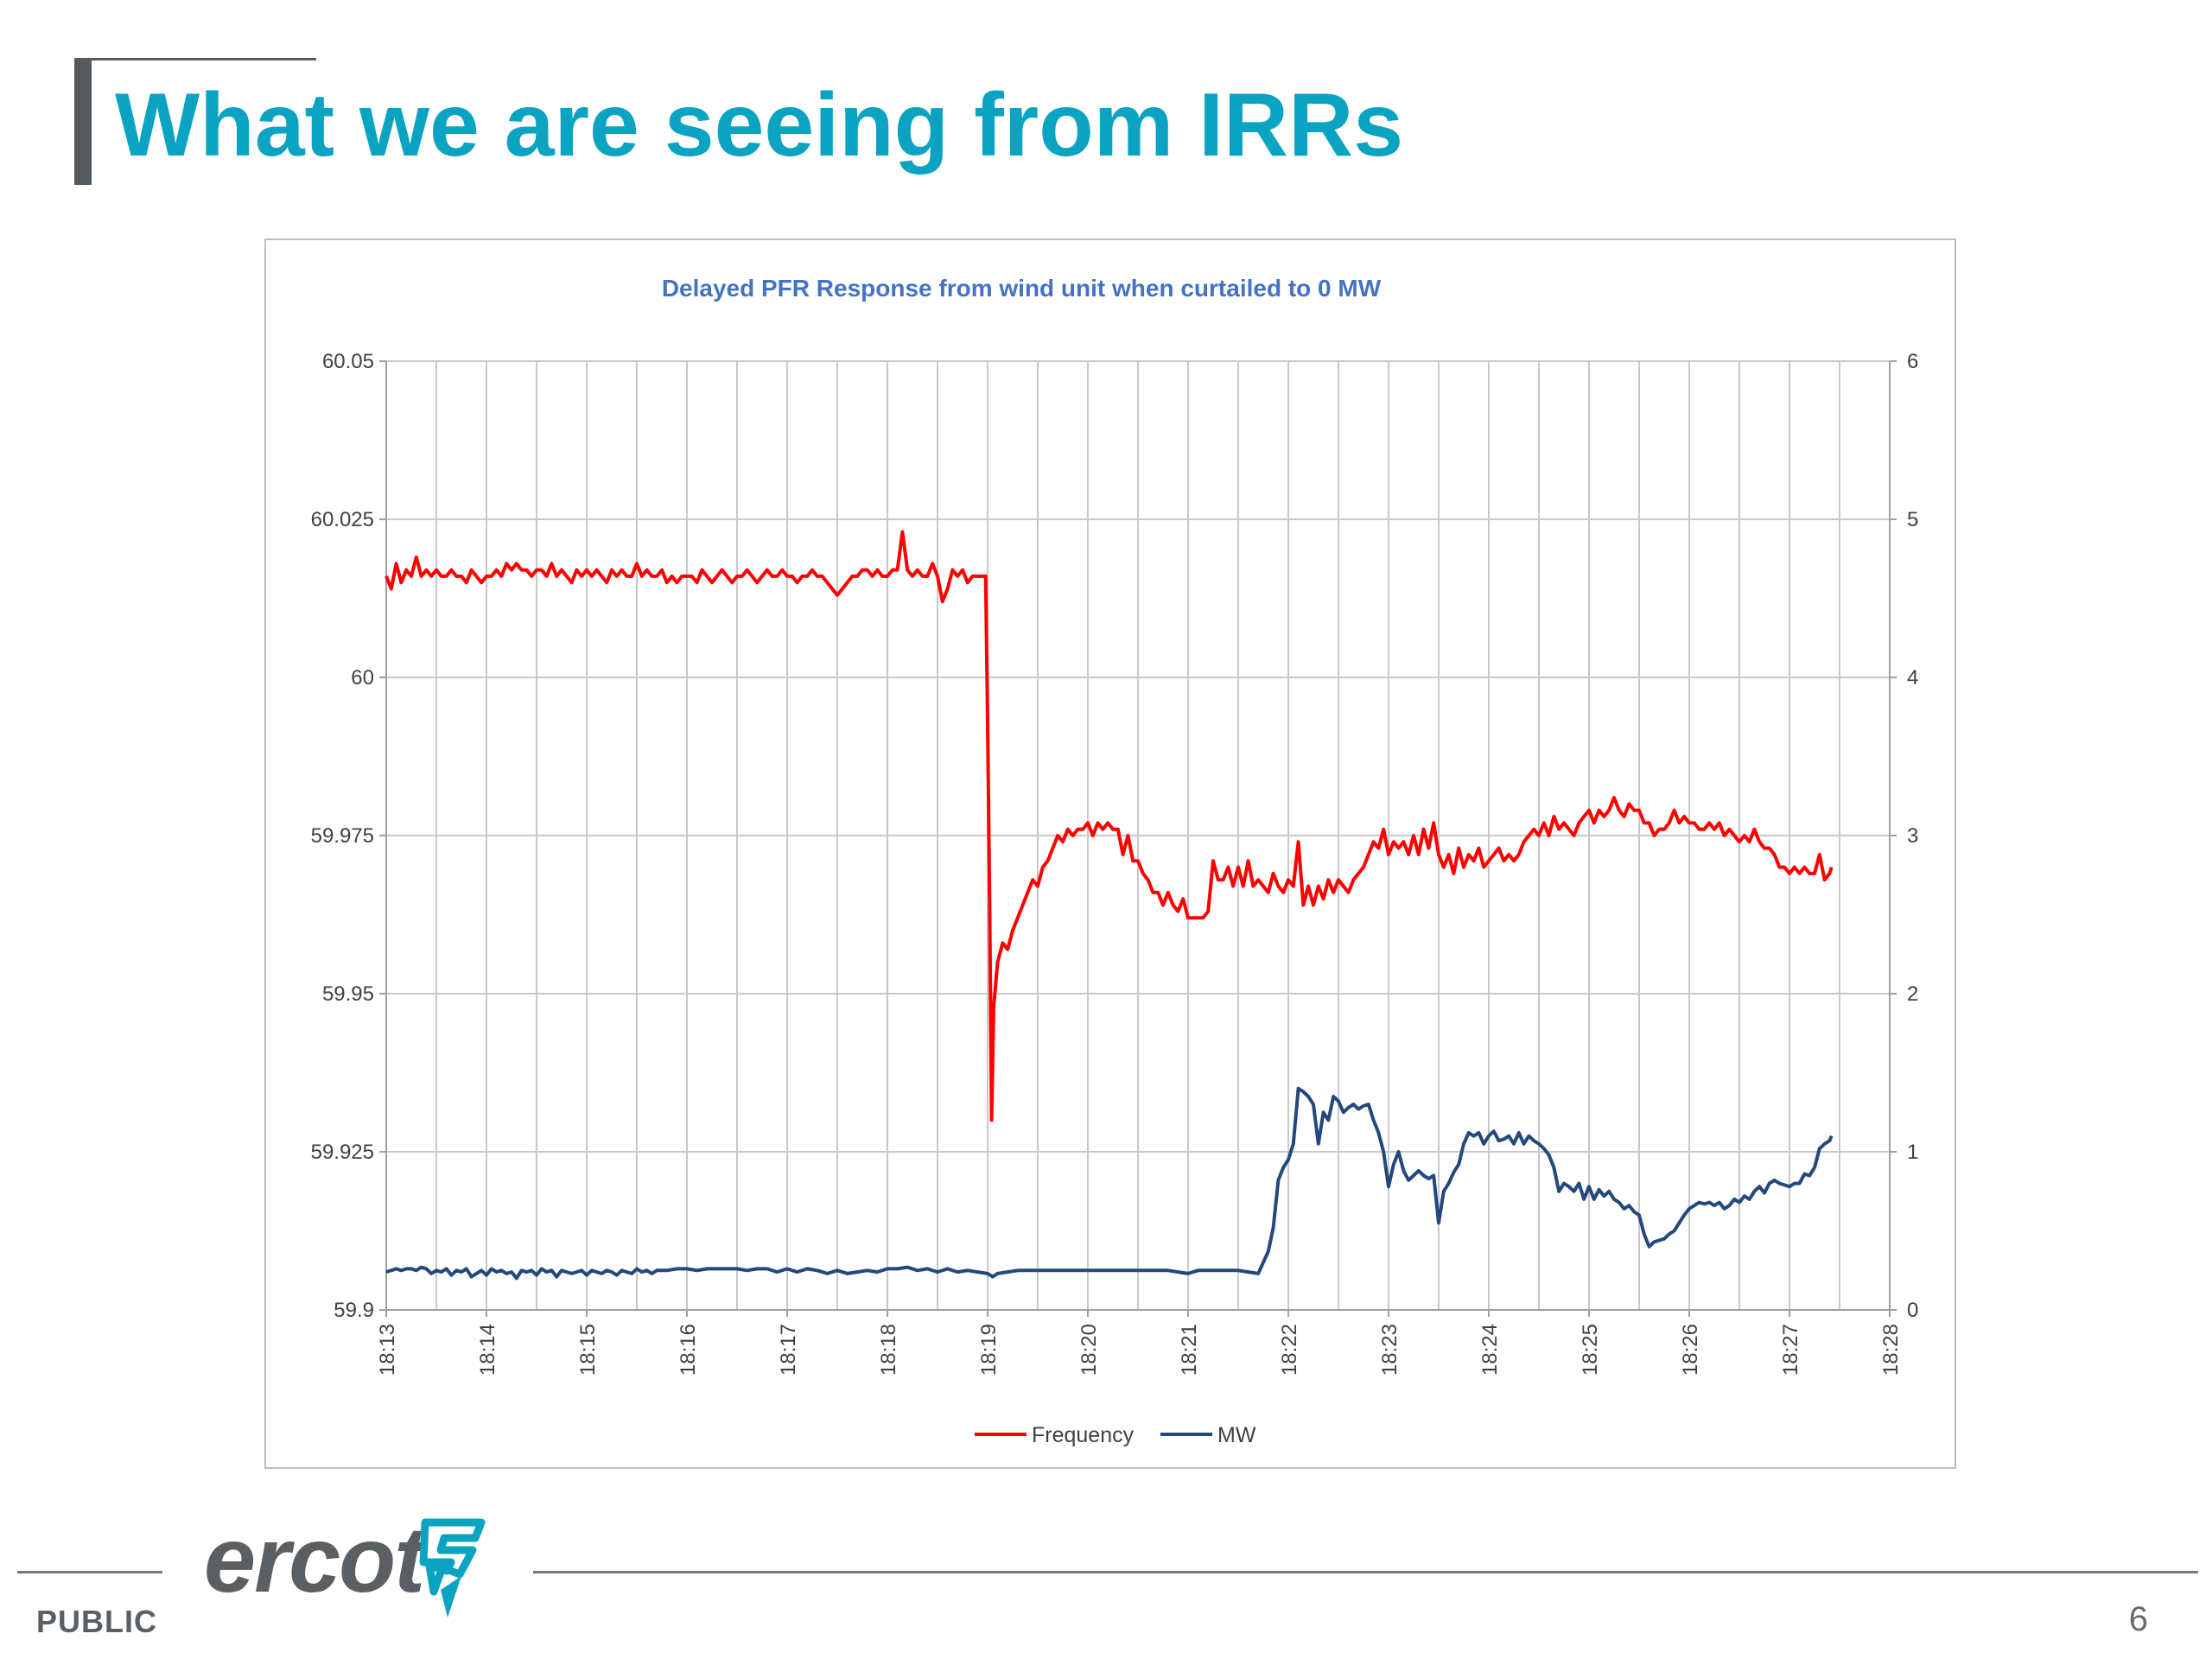  I want to click on x-tick-label: 18:15, so click(588, 1350).